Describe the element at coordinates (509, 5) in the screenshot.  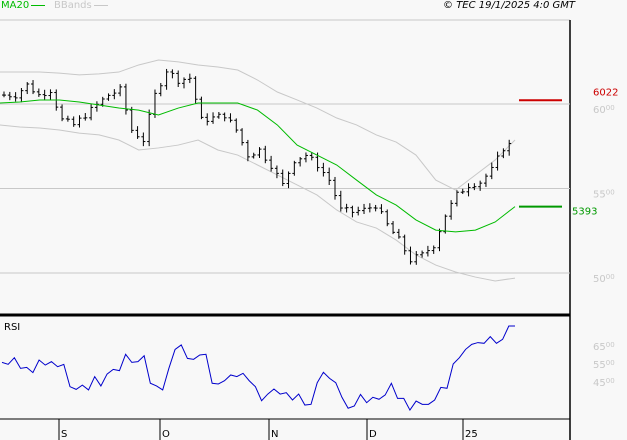
I see `copyright: © TEC 19/1/2025 4:0 GMT` at that location.